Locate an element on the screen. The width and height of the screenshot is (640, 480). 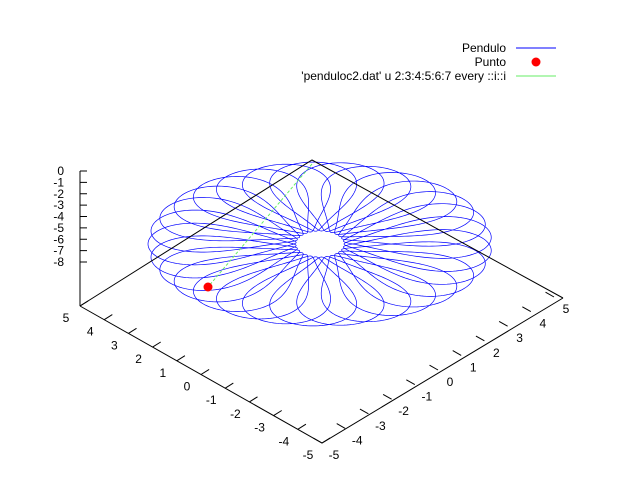
x-tick-label: 4 is located at coordinates (542, 324).